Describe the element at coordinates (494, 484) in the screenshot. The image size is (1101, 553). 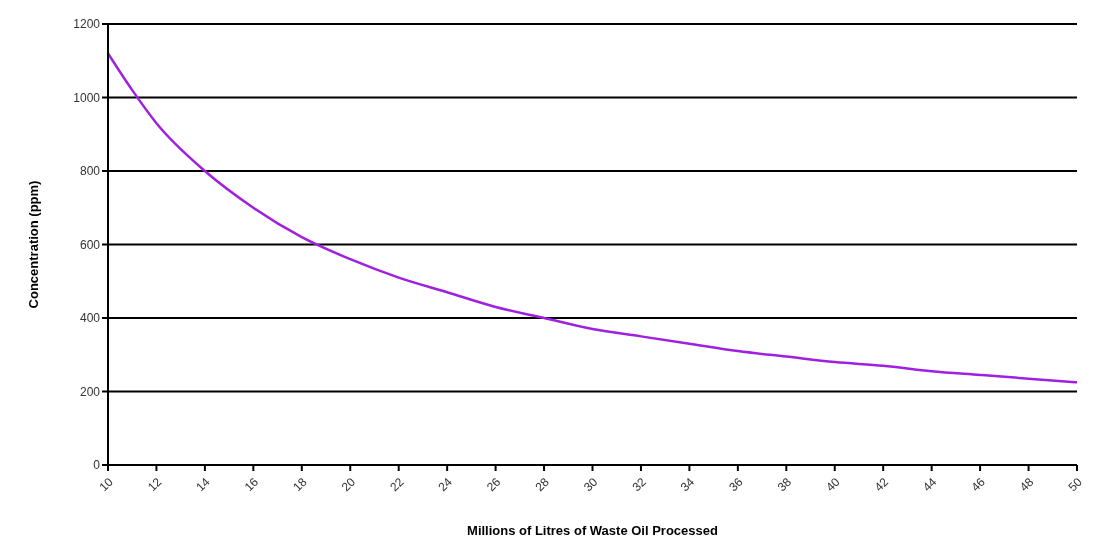
I see `x-tick-label: 26` at that location.